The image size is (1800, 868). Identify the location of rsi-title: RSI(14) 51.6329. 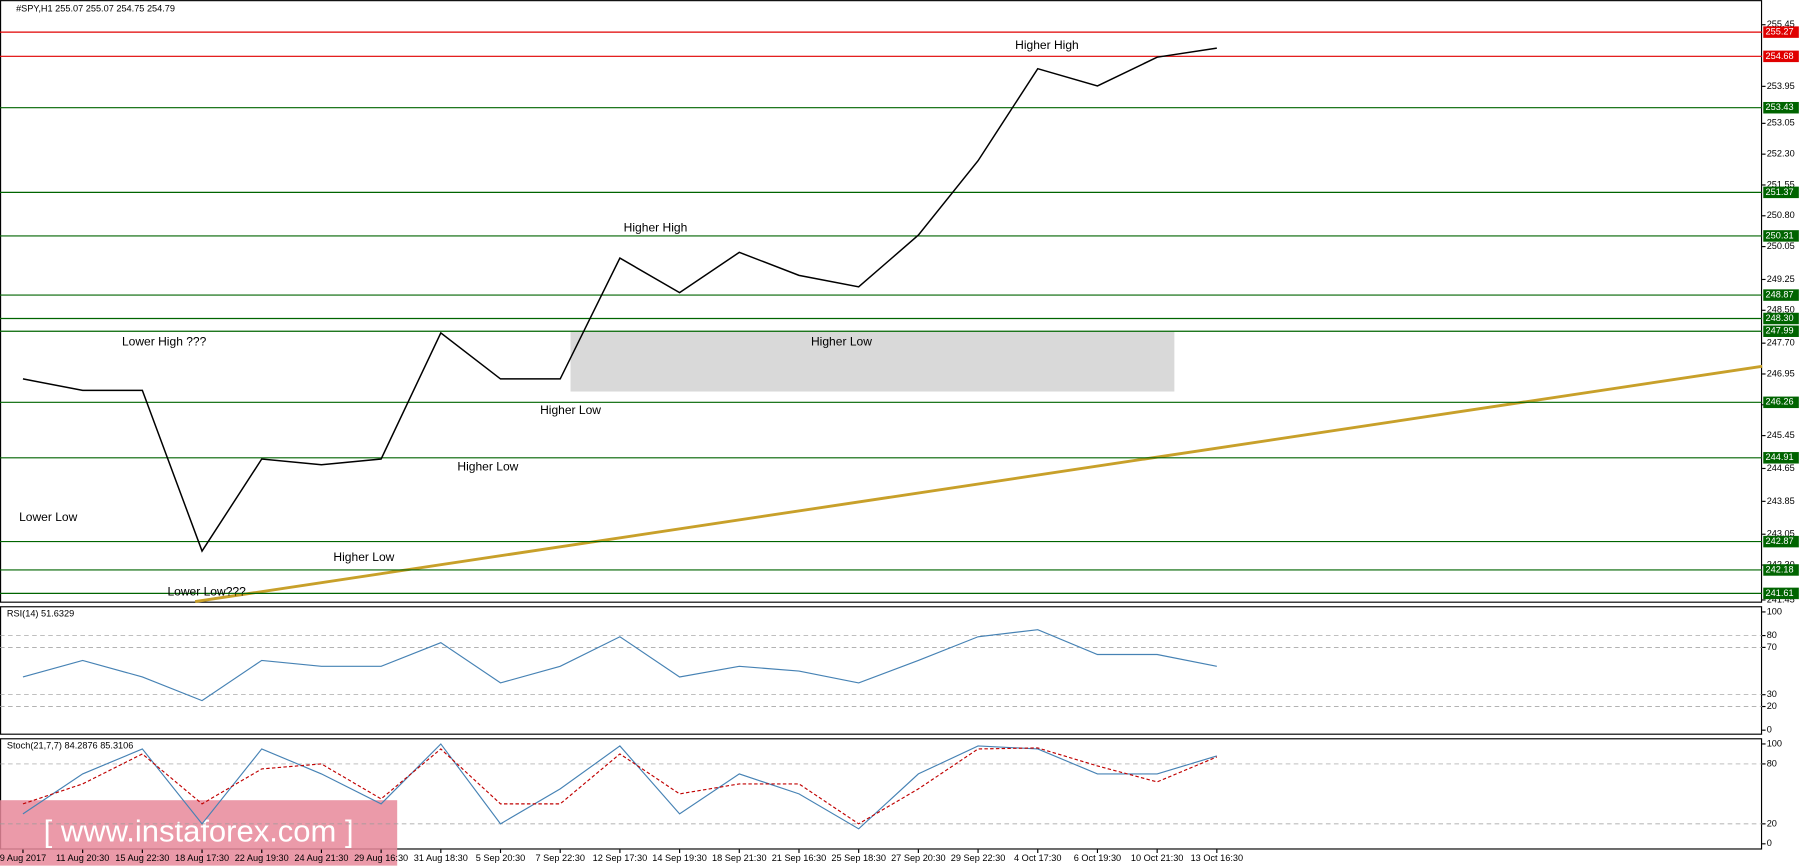
(40, 614).